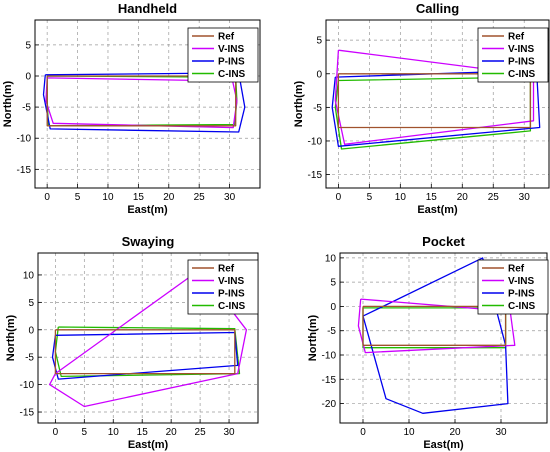 This screenshot has height=452, width=550. Describe the element at coordinates (437, 8) in the screenshot. I see `chart-title: Calling` at that location.